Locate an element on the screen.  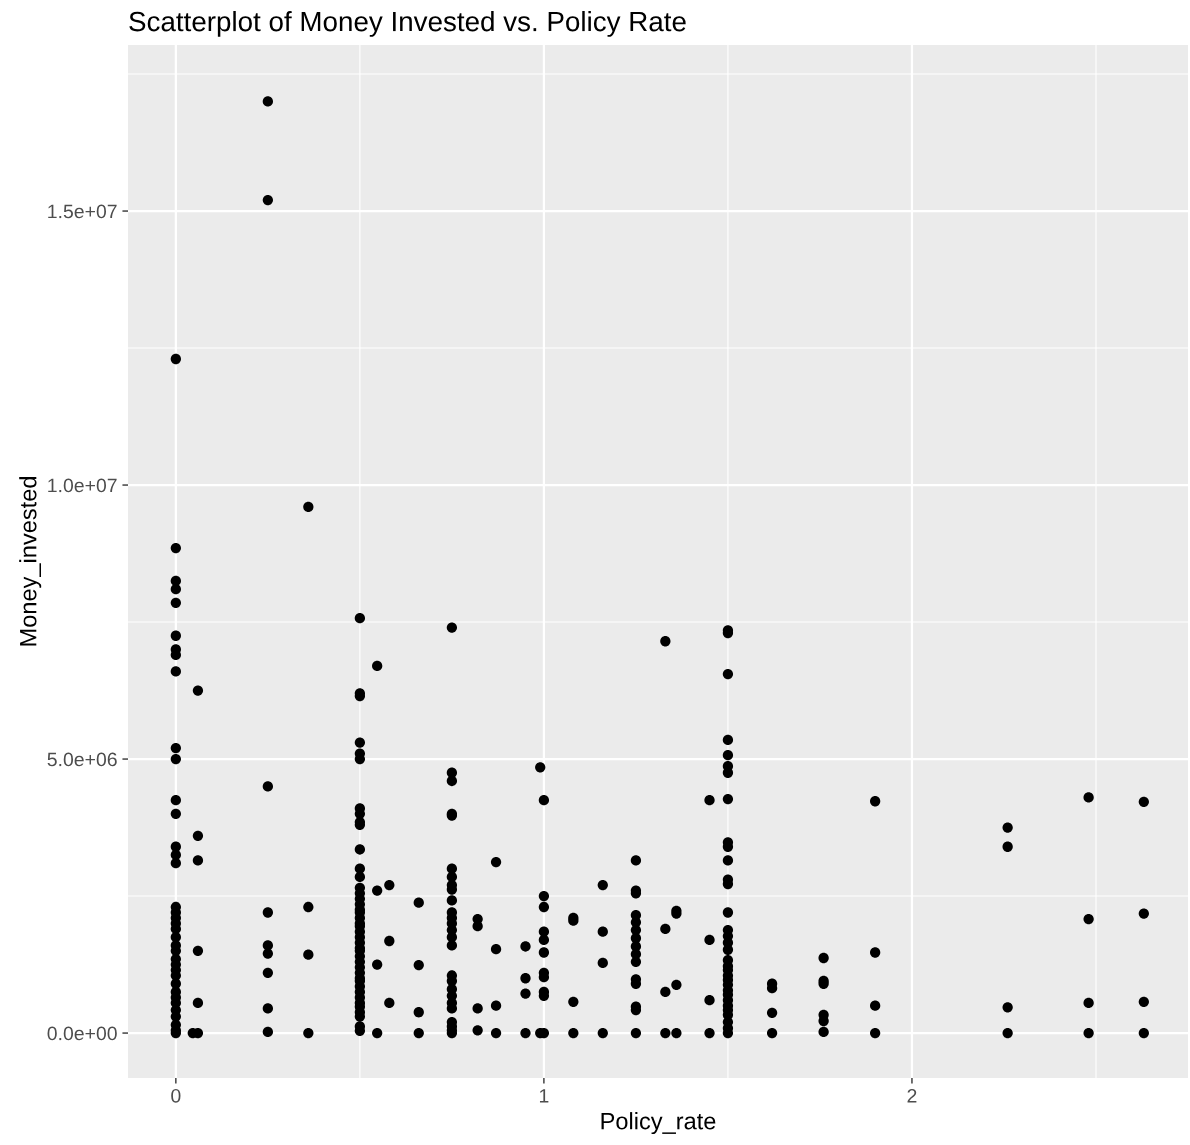
x-tick-label: 2 is located at coordinates (912, 1095).